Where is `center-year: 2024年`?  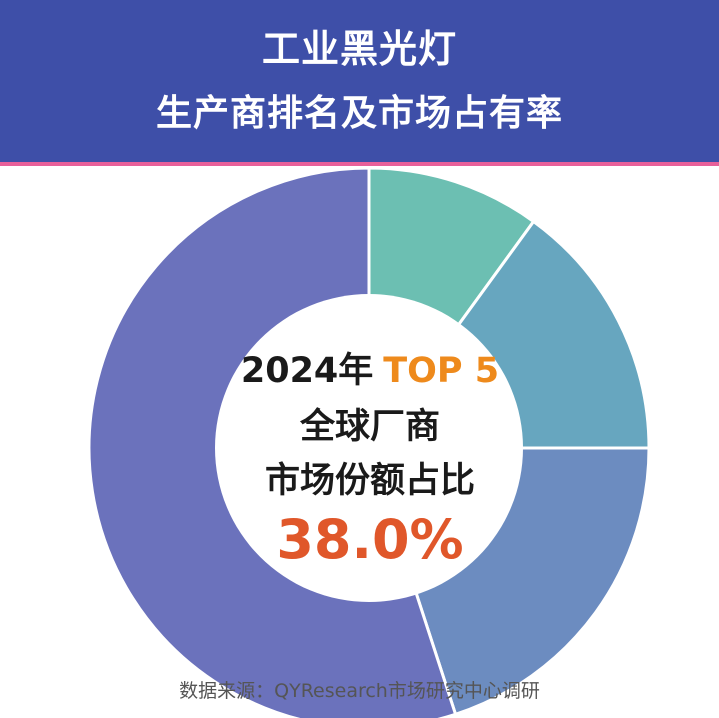
center-year: 2024年 is located at coordinates (307, 371).